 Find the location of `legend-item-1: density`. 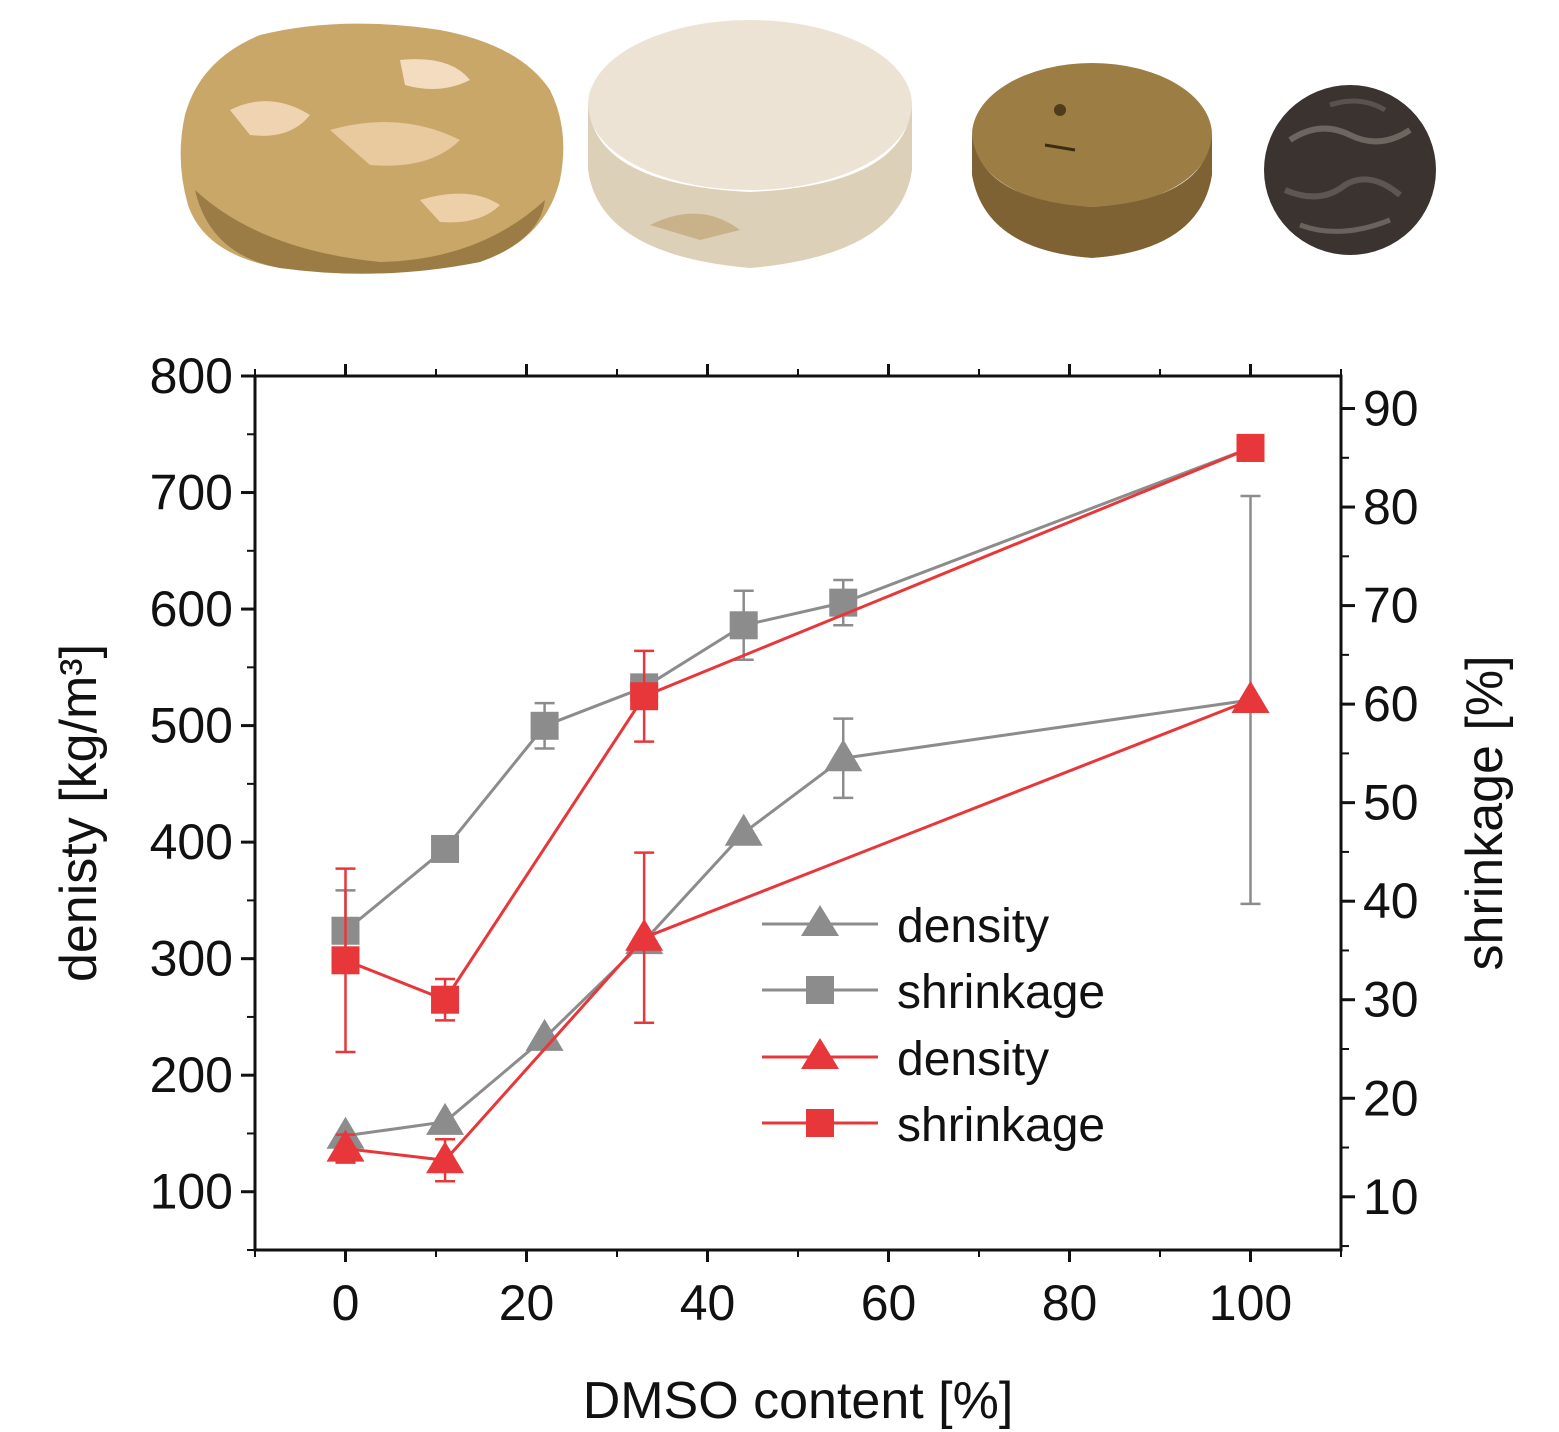

legend-item-1: density is located at coordinates (905, 926).